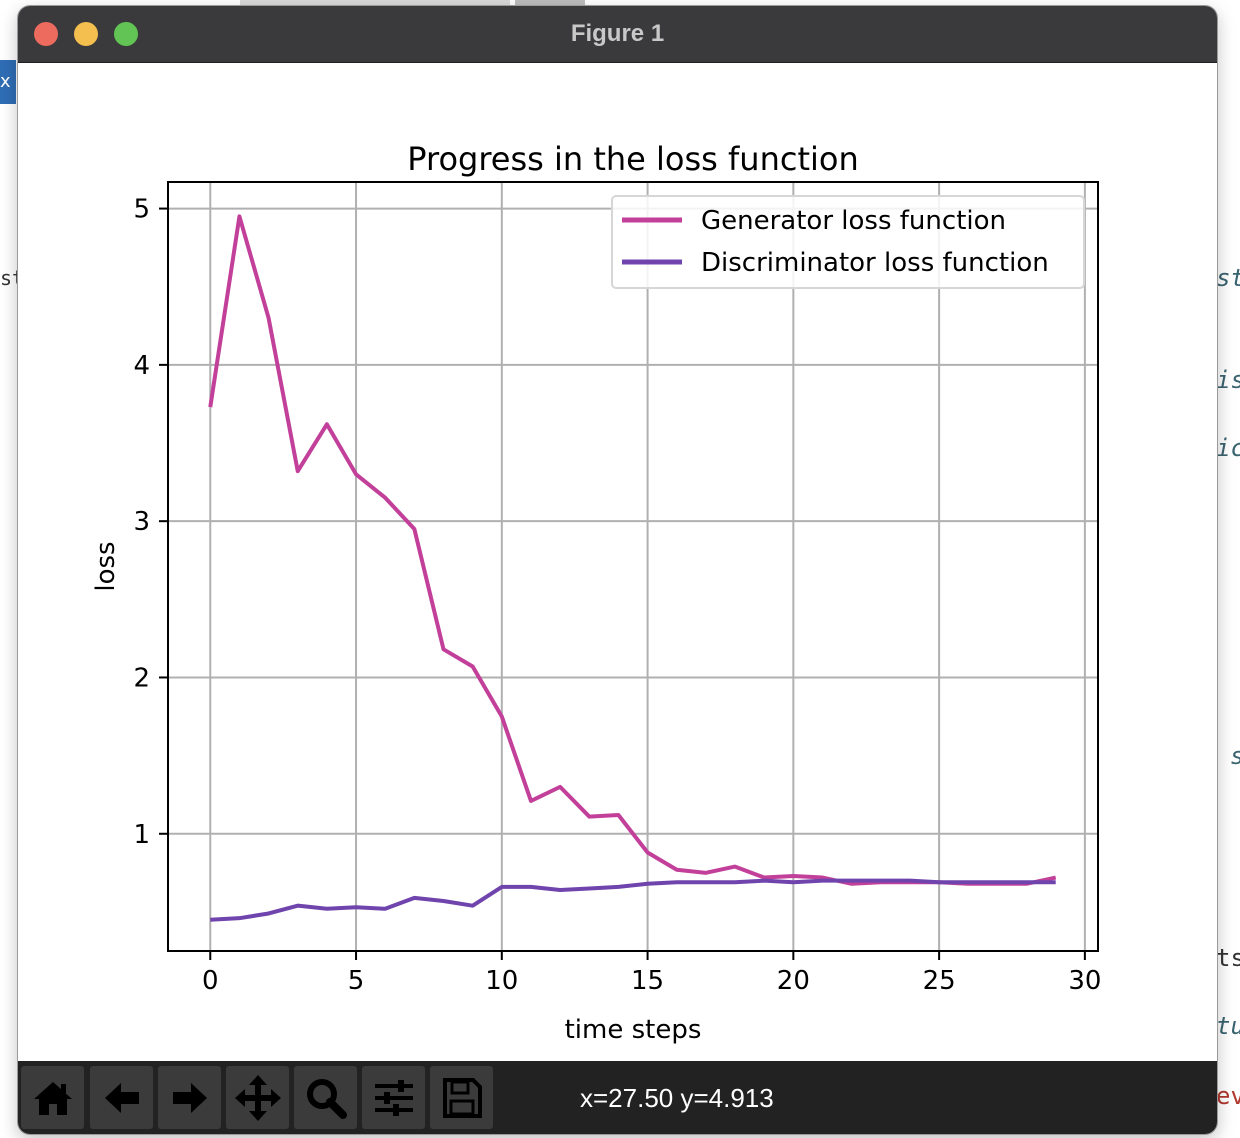  I want to click on y-tick-label: 4, so click(141, 366).